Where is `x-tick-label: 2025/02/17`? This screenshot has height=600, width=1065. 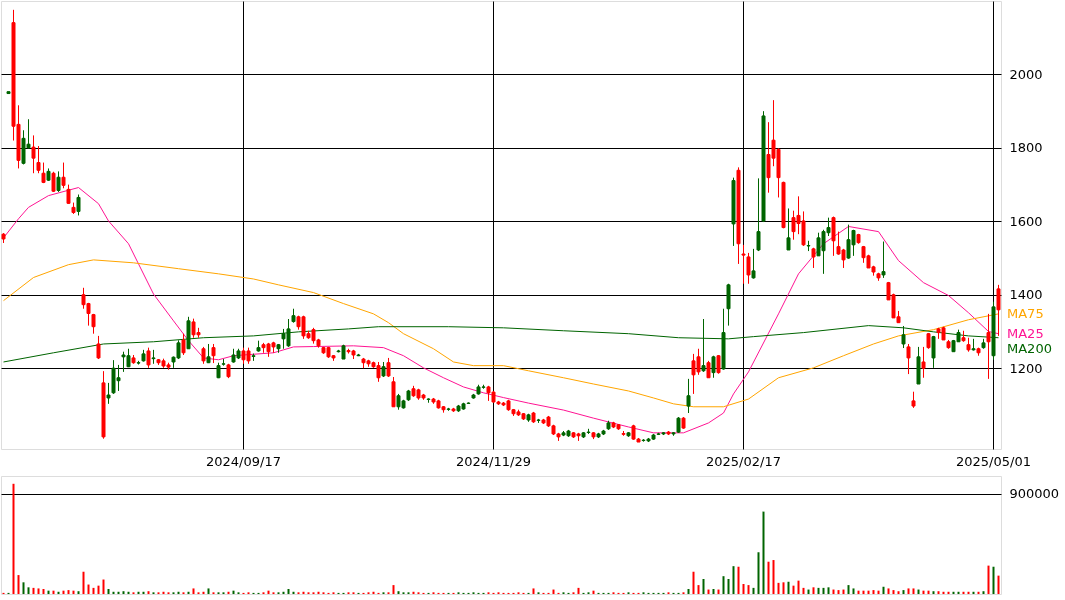
x-tick-label: 2025/02/17 is located at coordinates (743, 461).